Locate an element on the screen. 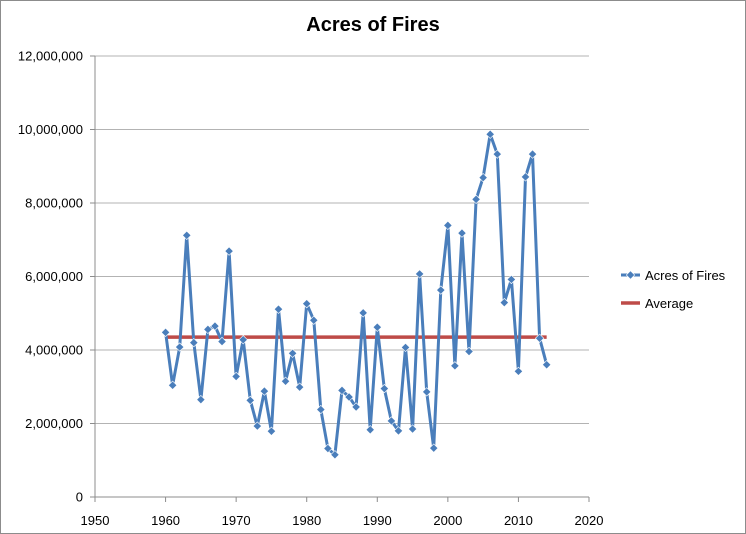  x-tick-label: 1980 is located at coordinates (306, 520).